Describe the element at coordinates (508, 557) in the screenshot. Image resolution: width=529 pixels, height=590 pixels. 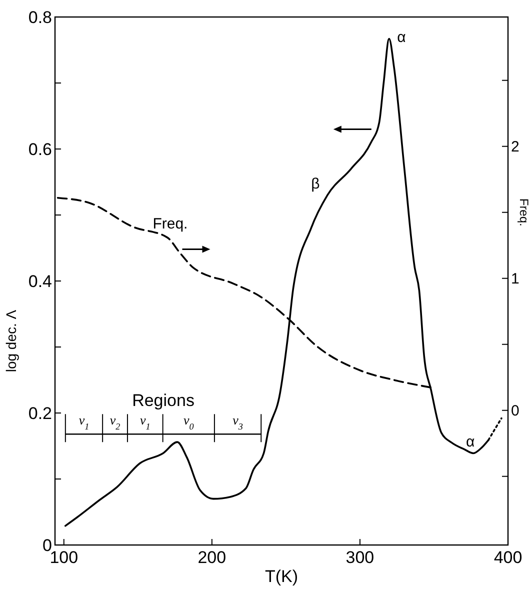
I see `x-tick-label: 400` at that location.